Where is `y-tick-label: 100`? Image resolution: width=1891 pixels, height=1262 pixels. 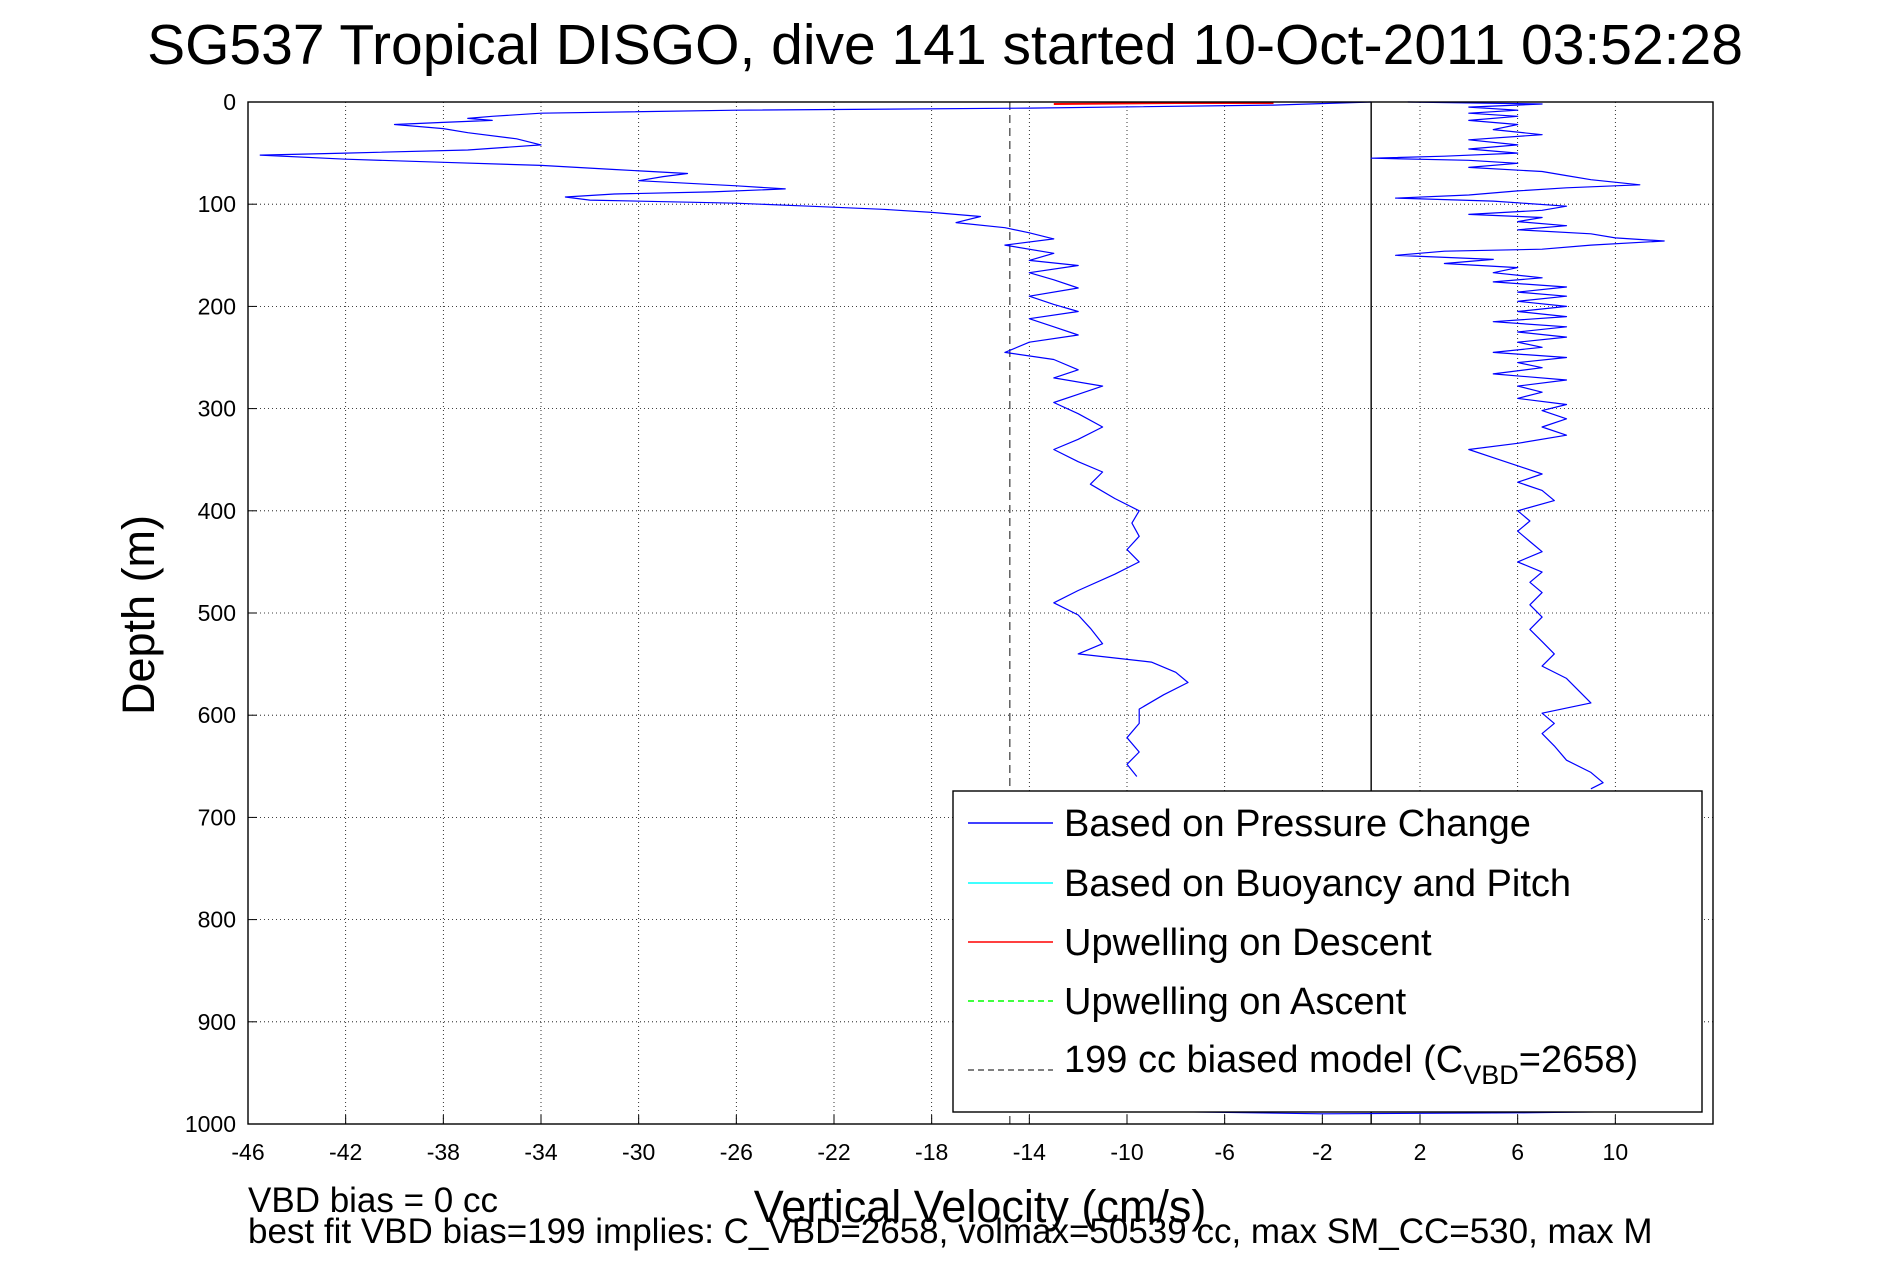
y-tick-label: 100 is located at coordinates (217, 204).